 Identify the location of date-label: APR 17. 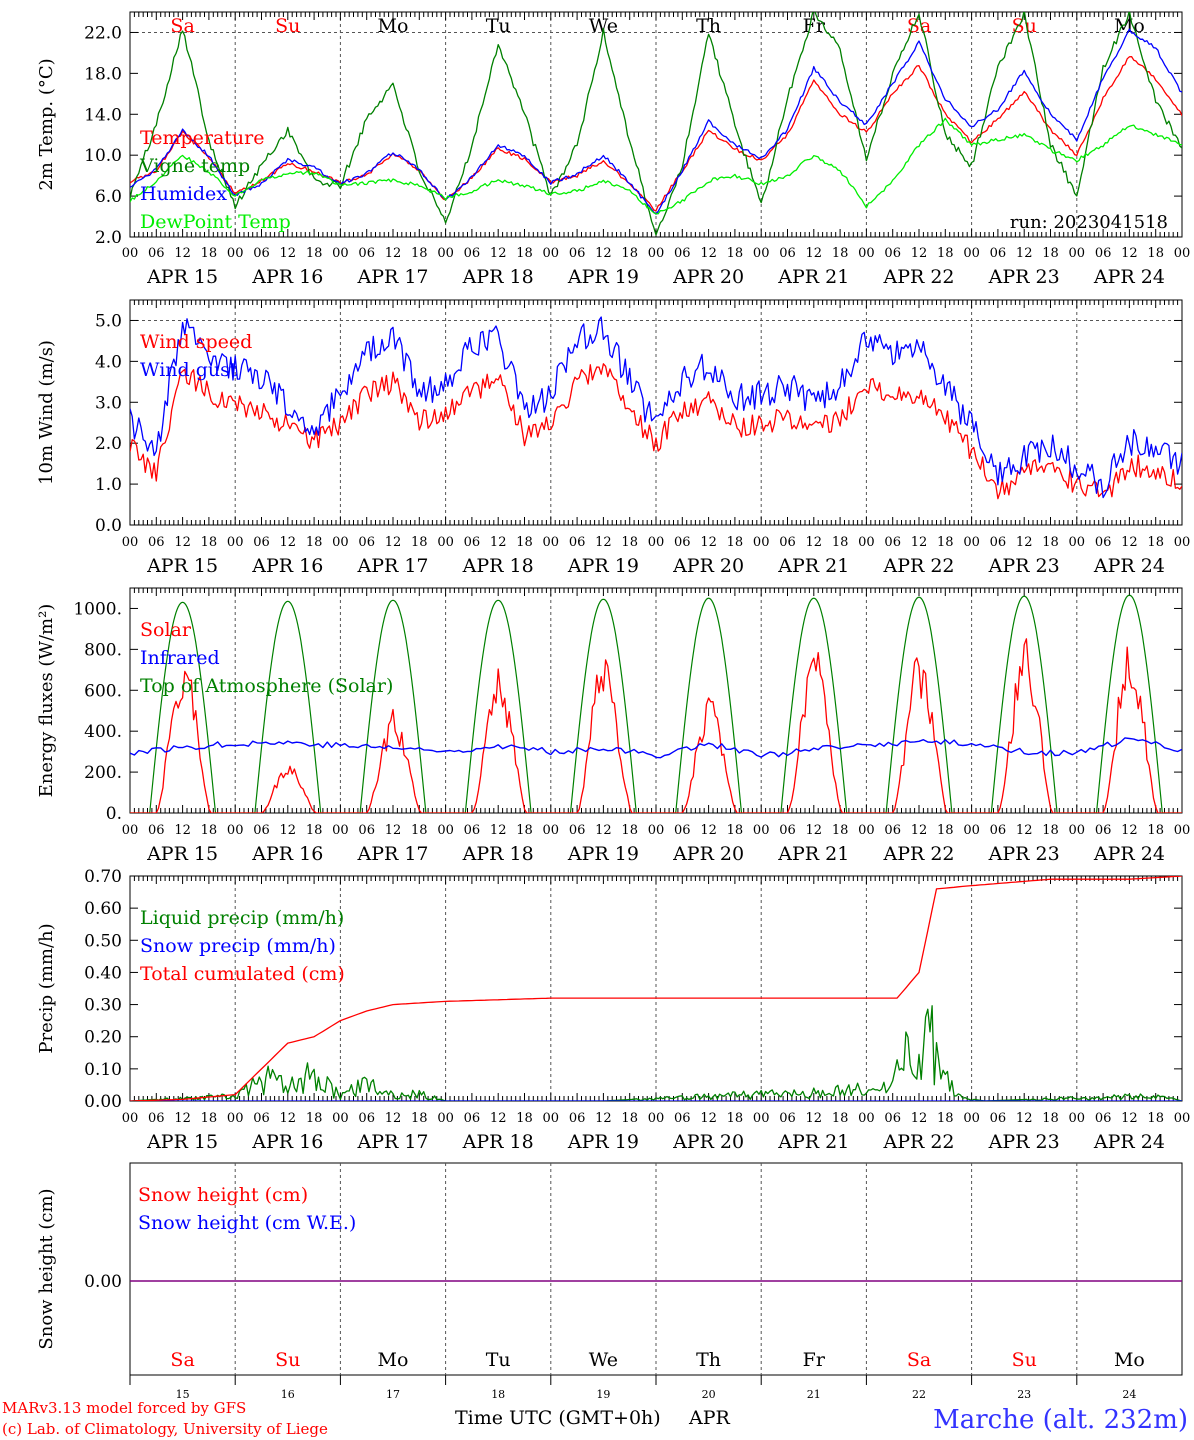
(392, 854).